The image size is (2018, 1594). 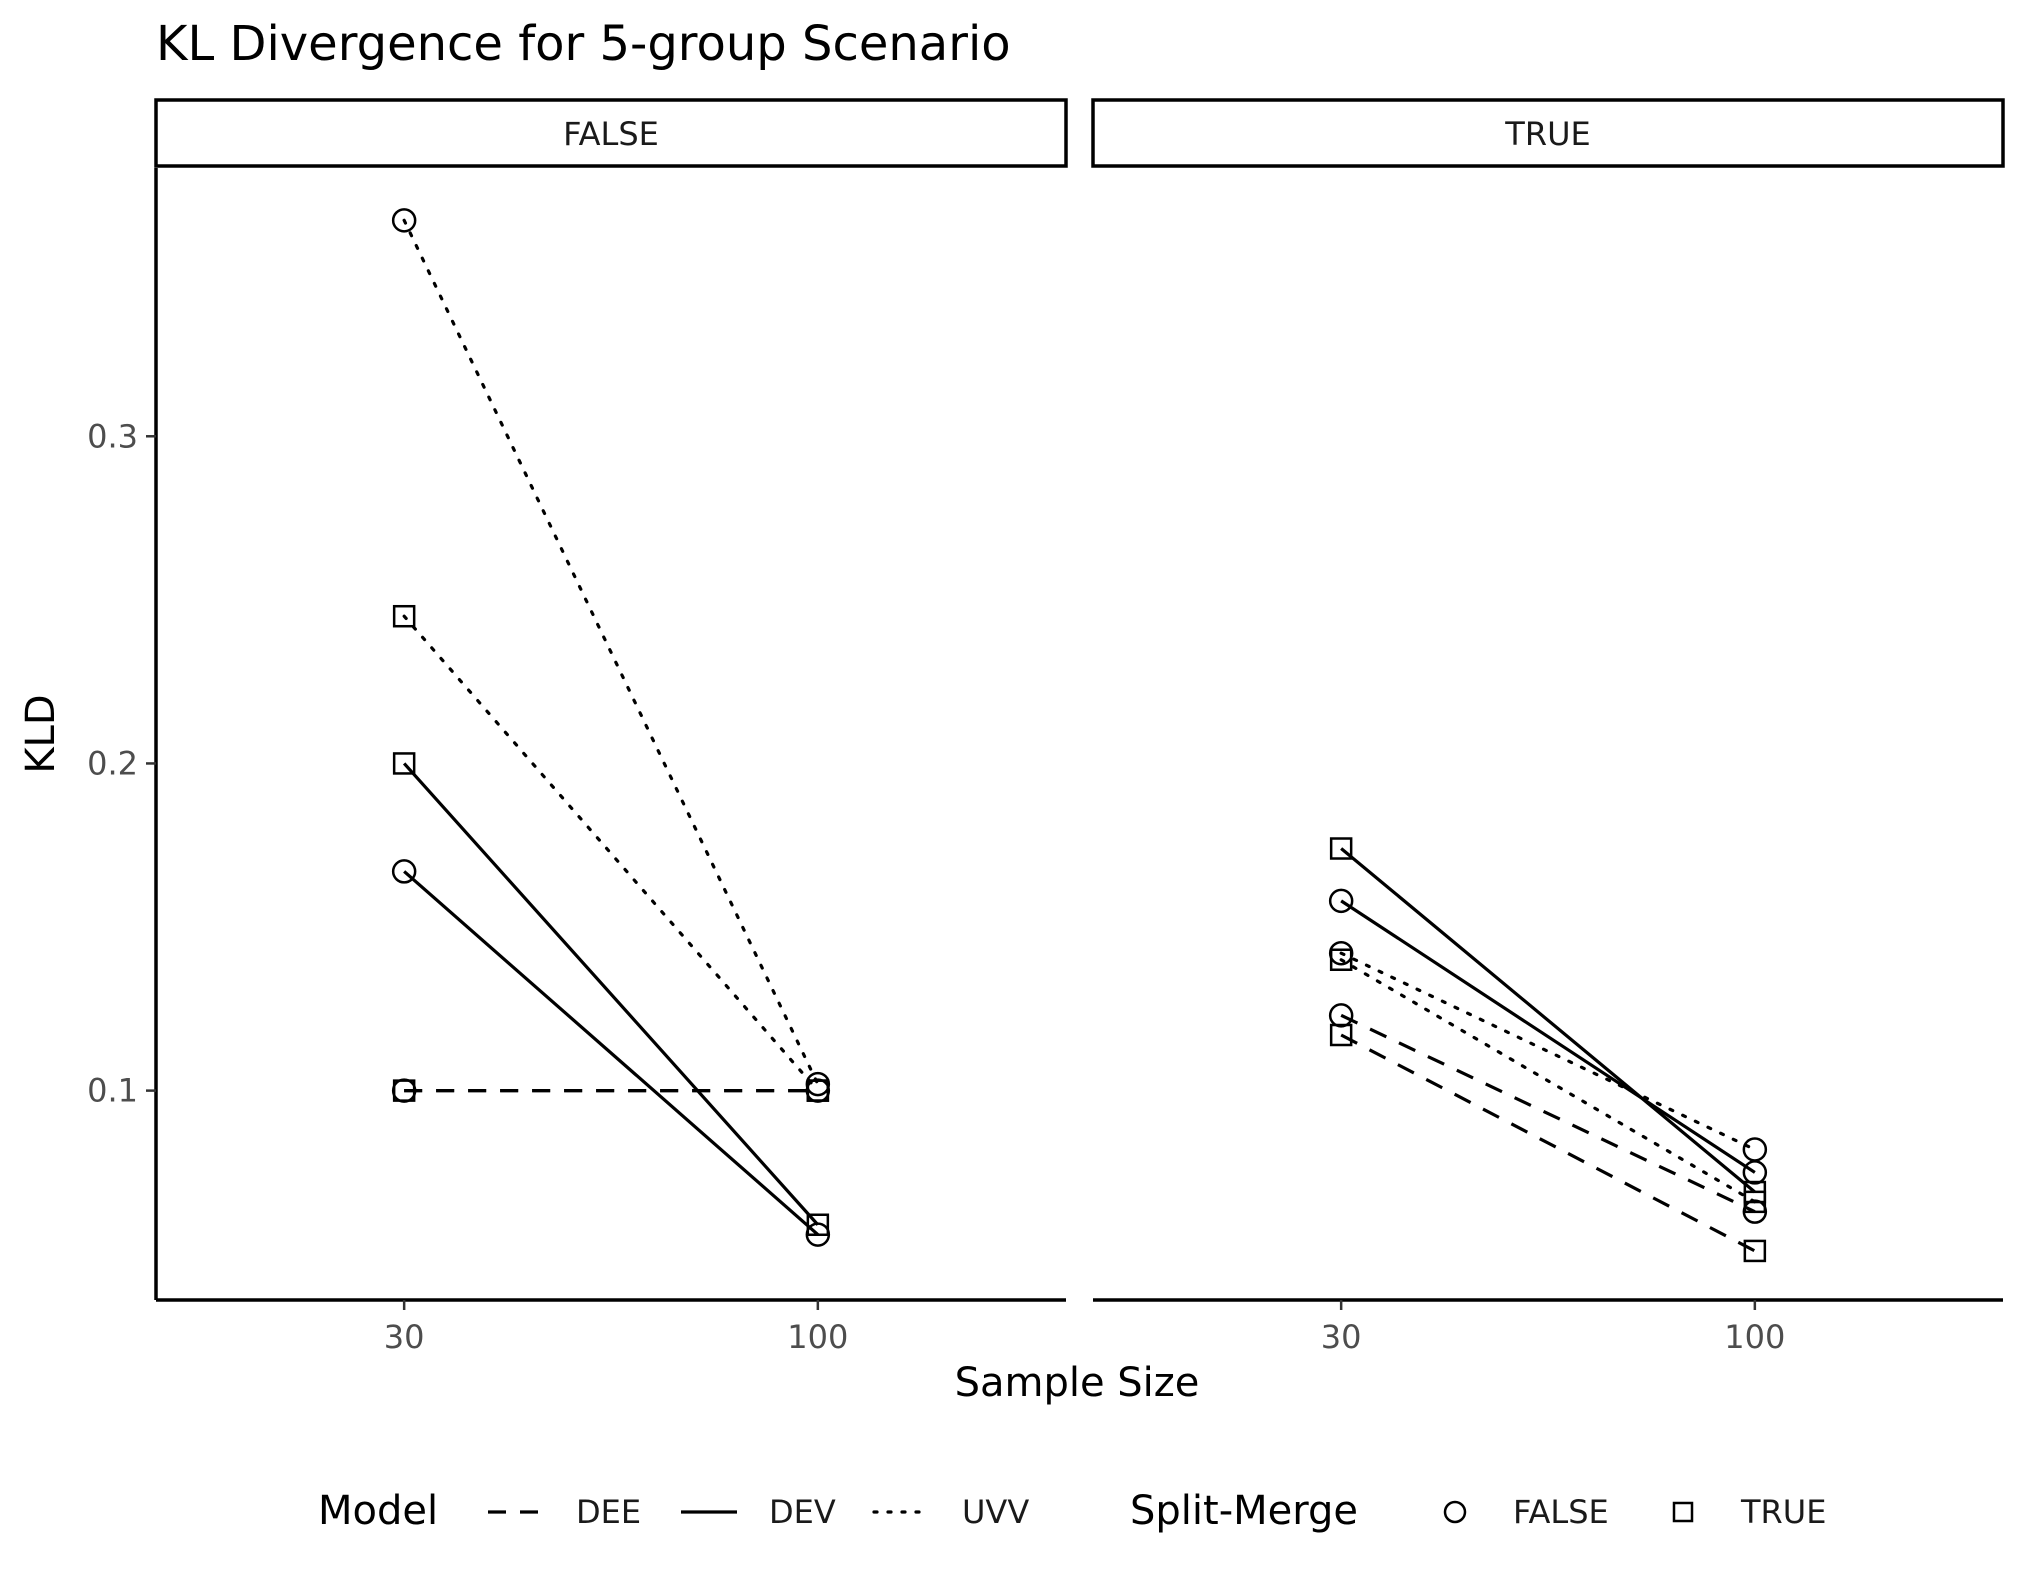 What do you see at coordinates (608, 1512) in the screenshot?
I see `legend-label-dee: DEE` at bounding box center [608, 1512].